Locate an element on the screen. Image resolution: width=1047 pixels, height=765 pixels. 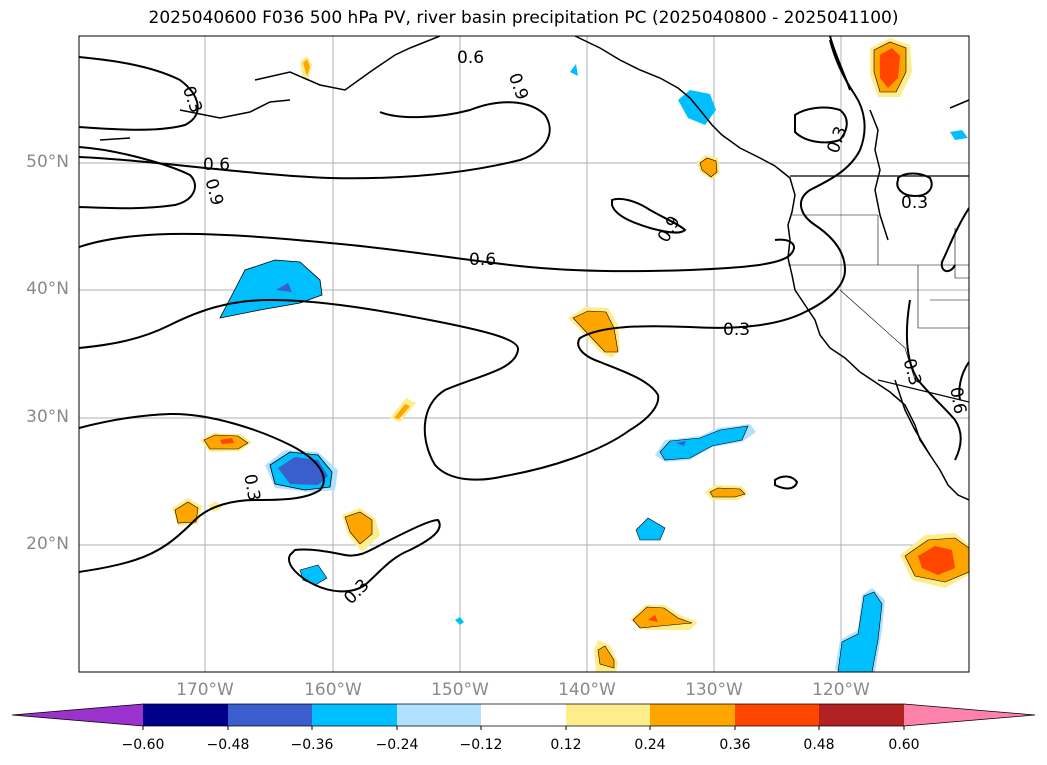
colorbar-tick-label: 0.24 is located at coordinates (650, 745).